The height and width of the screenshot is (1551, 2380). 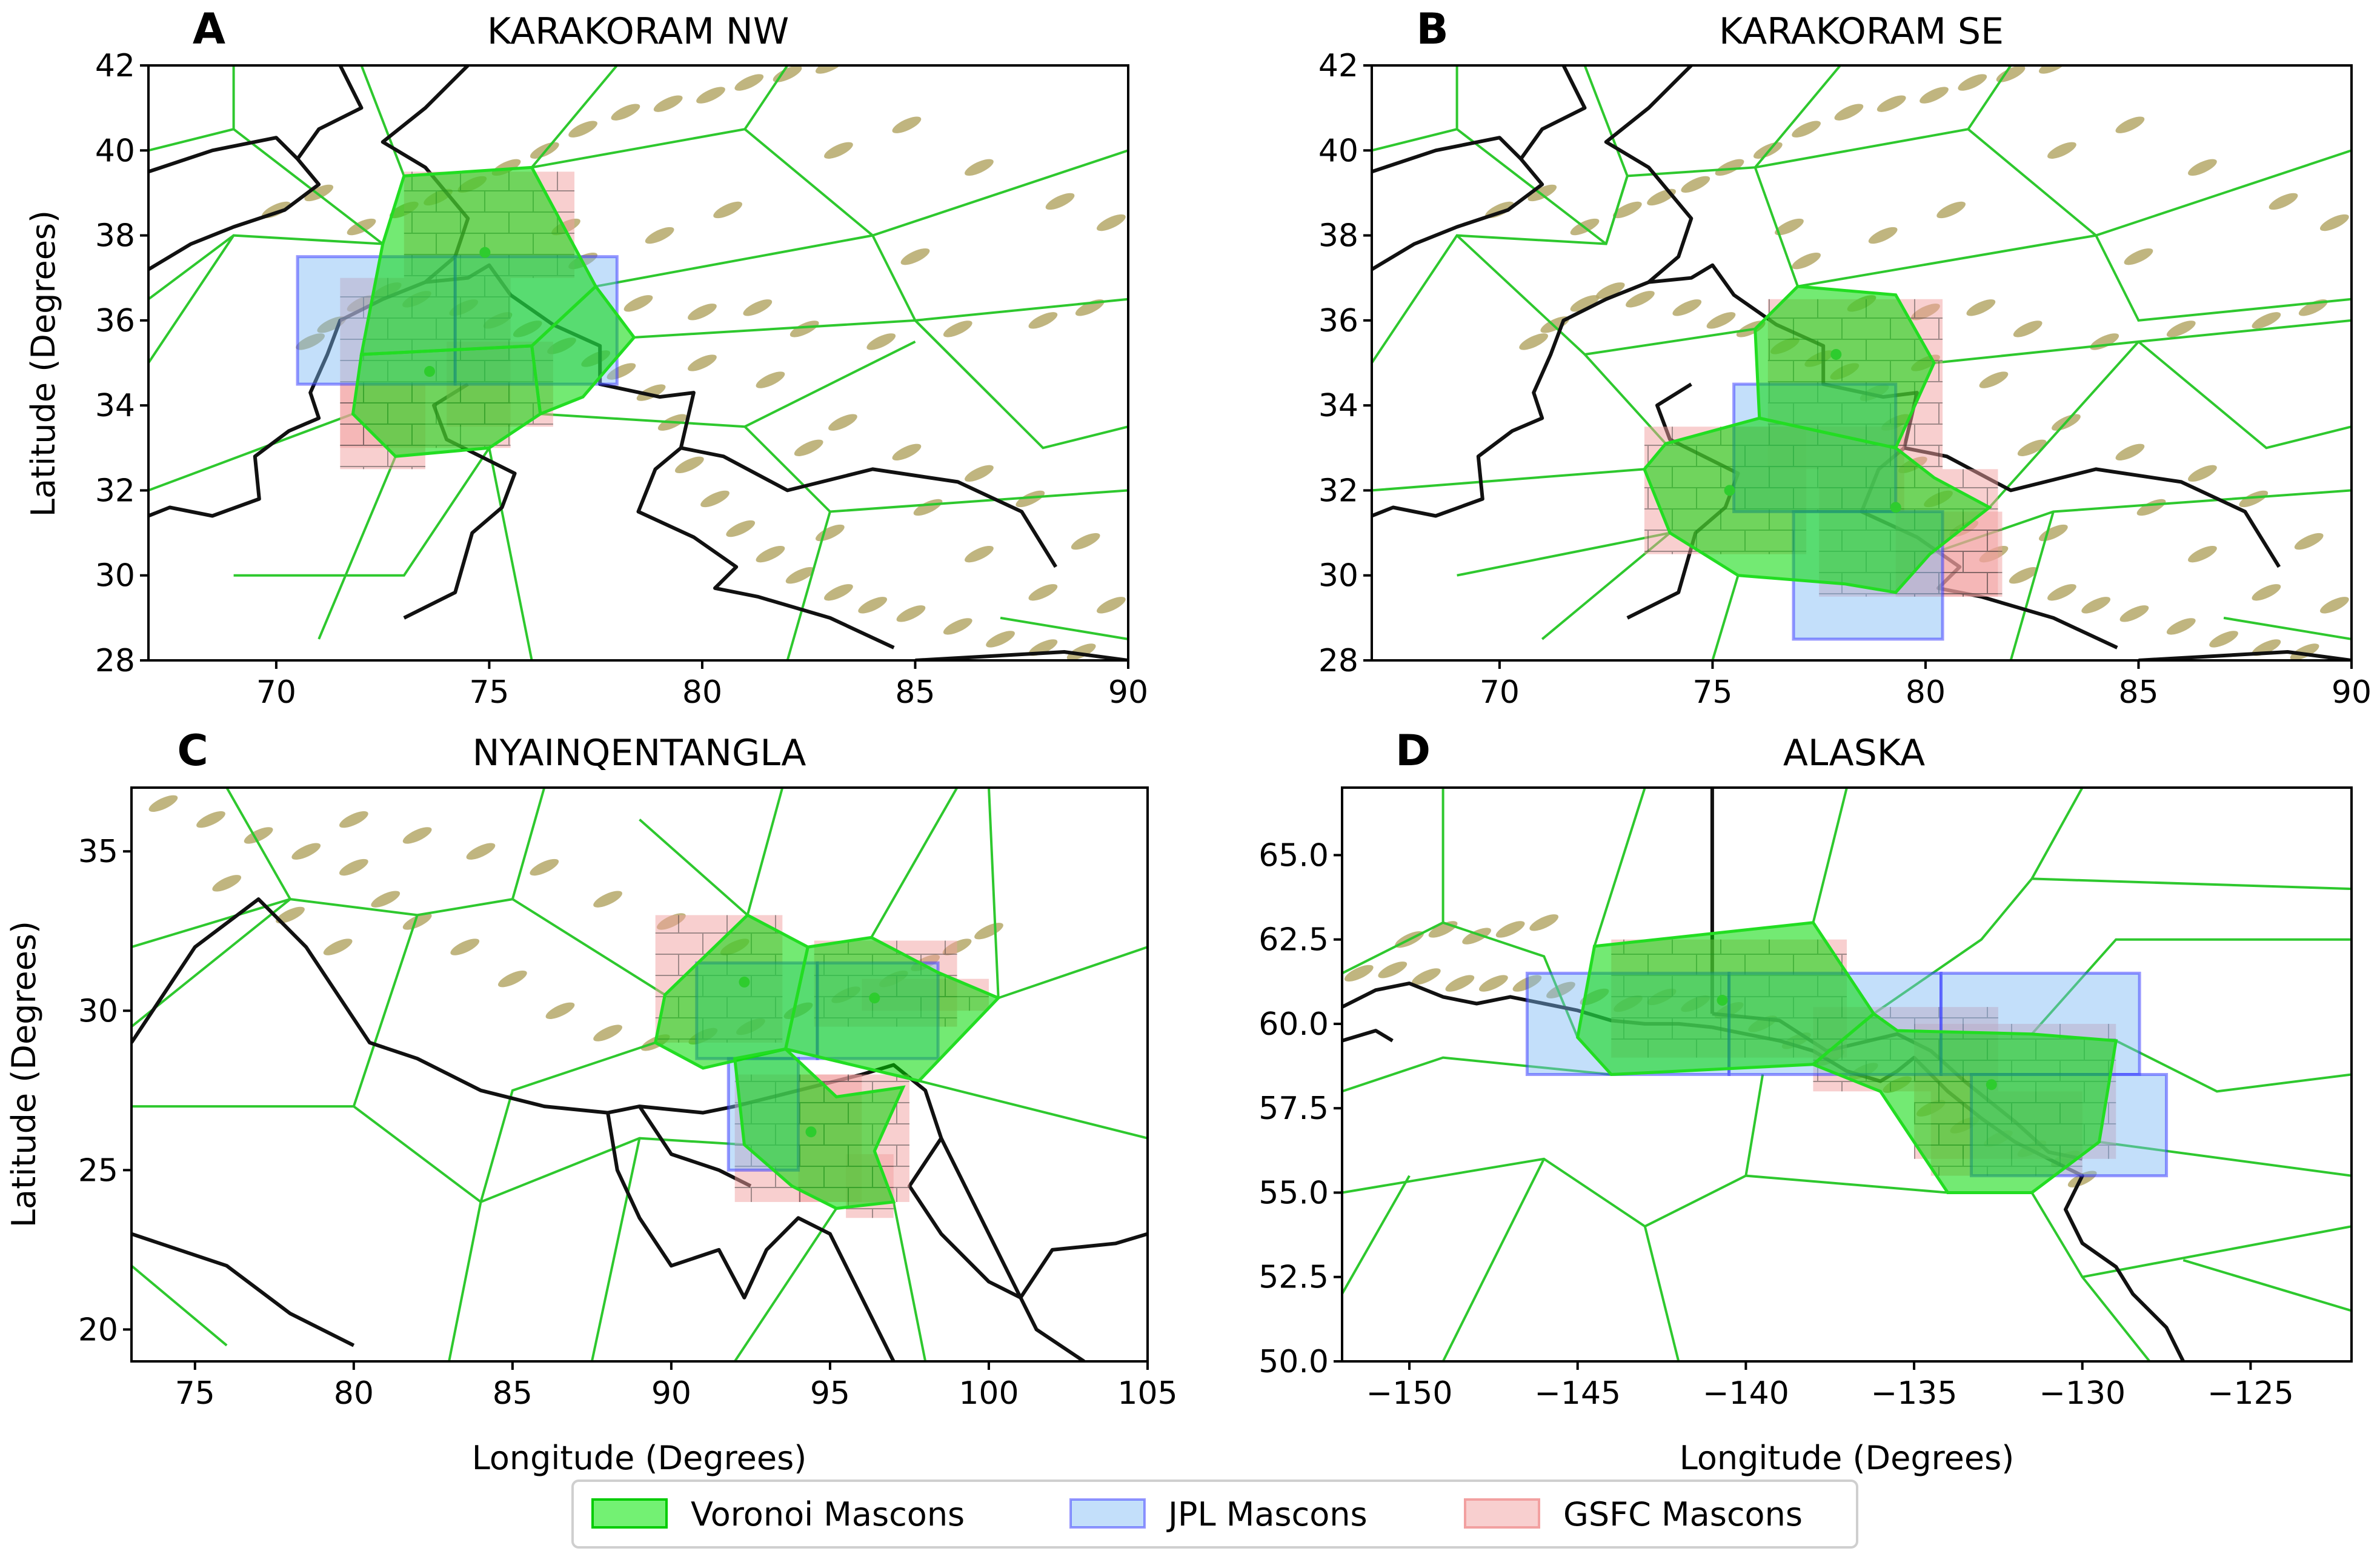 What do you see at coordinates (1914, 1393) in the screenshot?
I see `x-tick-label-d-3: −135` at bounding box center [1914, 1393].